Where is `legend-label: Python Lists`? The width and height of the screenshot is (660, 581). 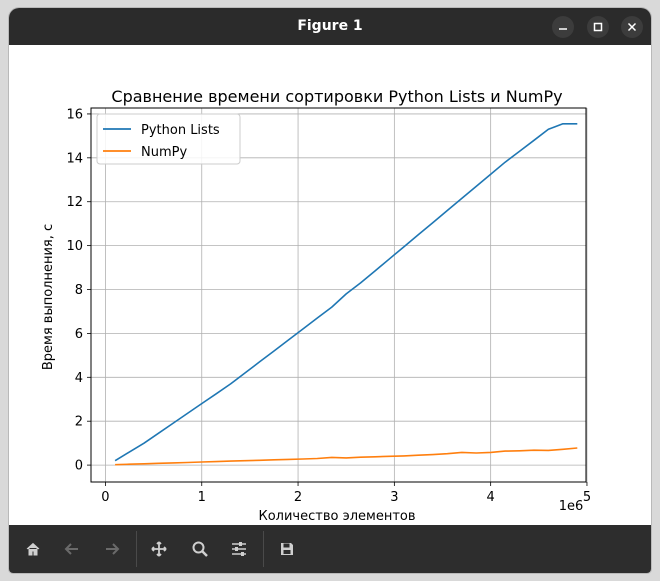 legend-label: Python Lists is located at coordinates (180, 130).